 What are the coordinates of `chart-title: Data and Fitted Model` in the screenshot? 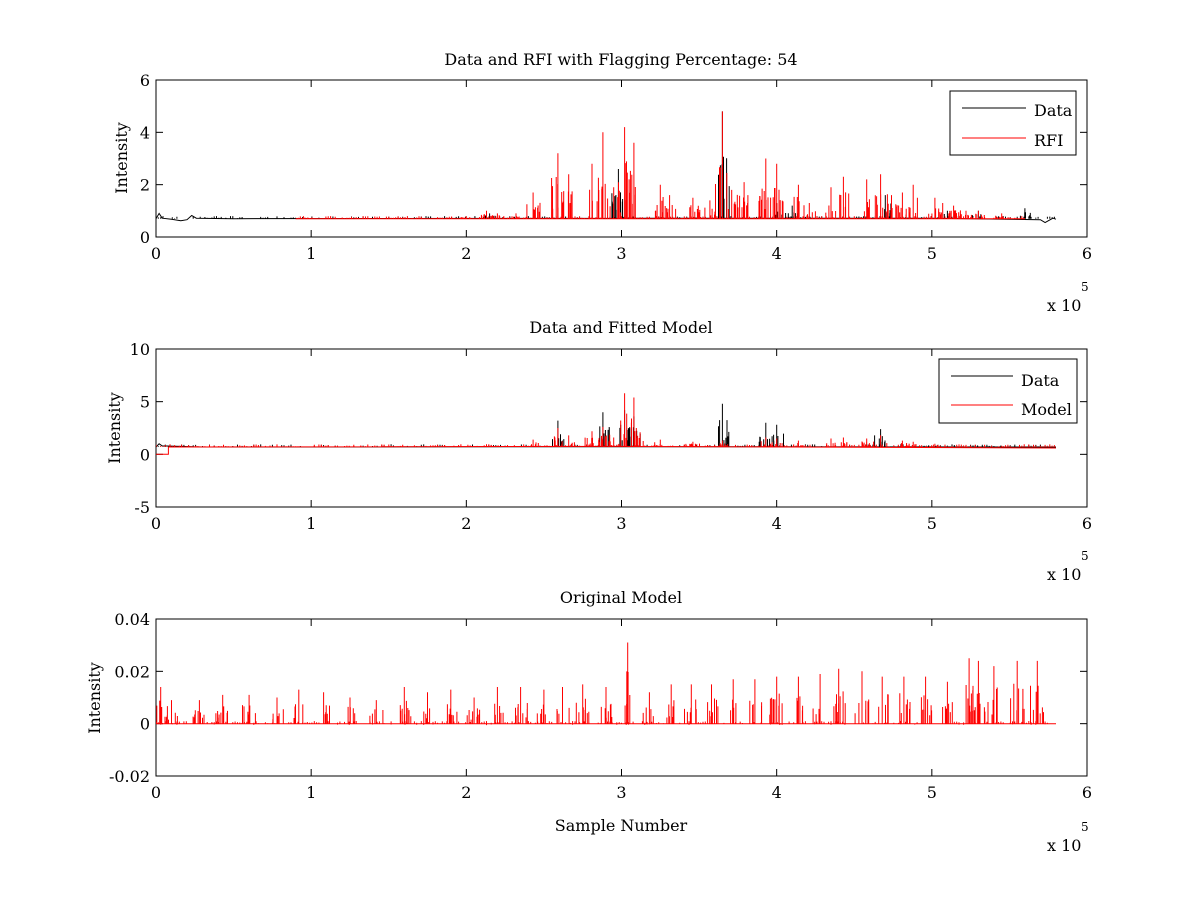 It's located at (620, 327).